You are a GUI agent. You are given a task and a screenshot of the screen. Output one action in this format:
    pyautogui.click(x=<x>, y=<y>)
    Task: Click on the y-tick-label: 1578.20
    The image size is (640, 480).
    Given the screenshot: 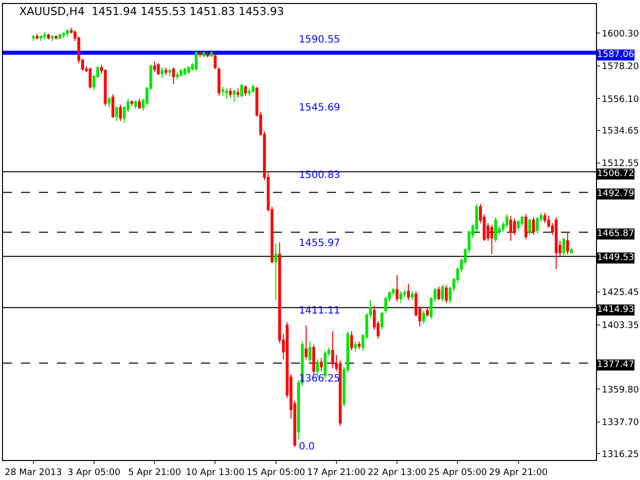 What is the action you would take?
    pyautogui.click(x=621, y=67)
    